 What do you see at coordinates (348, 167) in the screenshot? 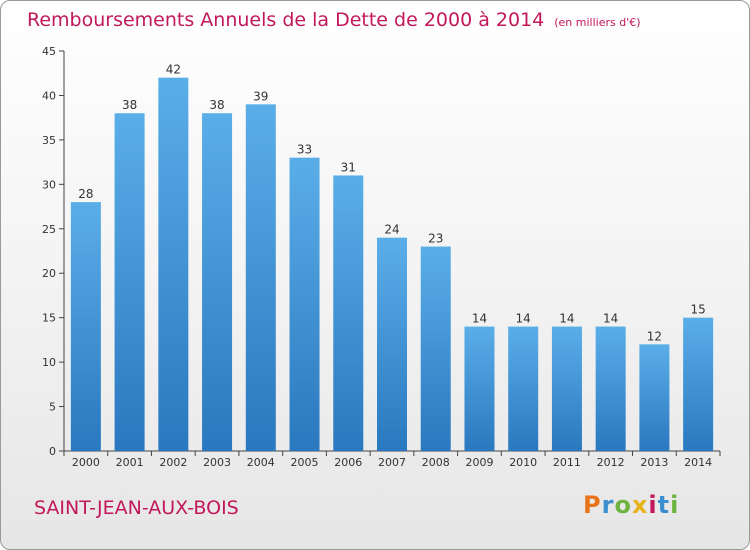
I see `data-label: 31` at bounding box center [348, 167].